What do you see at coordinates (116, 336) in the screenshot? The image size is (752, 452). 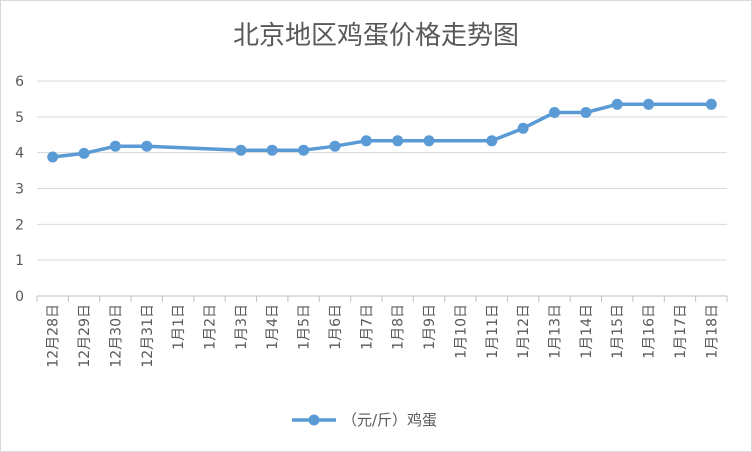 I see `x-tick-label: 12月30日` at bounding box center [116, 336].